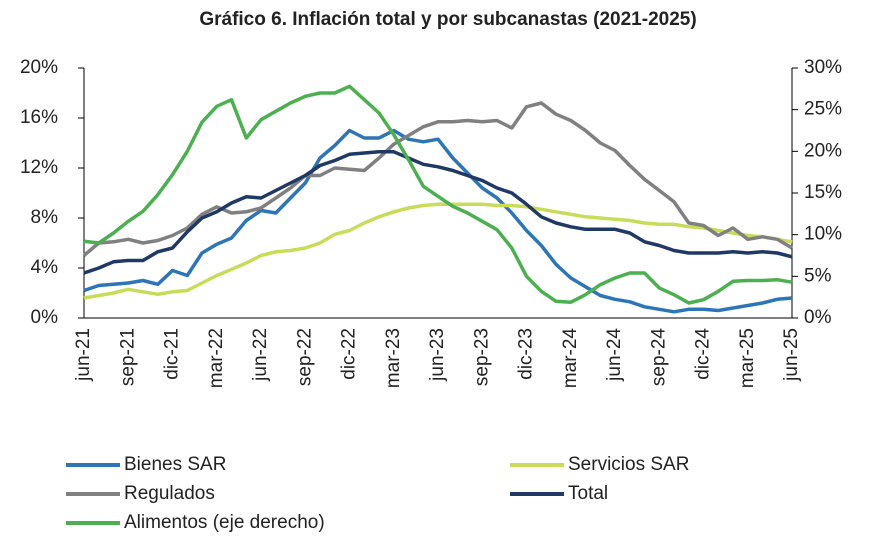  Describe the element at coordinates (791, 355) in the screenshot. I see `x-tick-label: jun-25` at that location.